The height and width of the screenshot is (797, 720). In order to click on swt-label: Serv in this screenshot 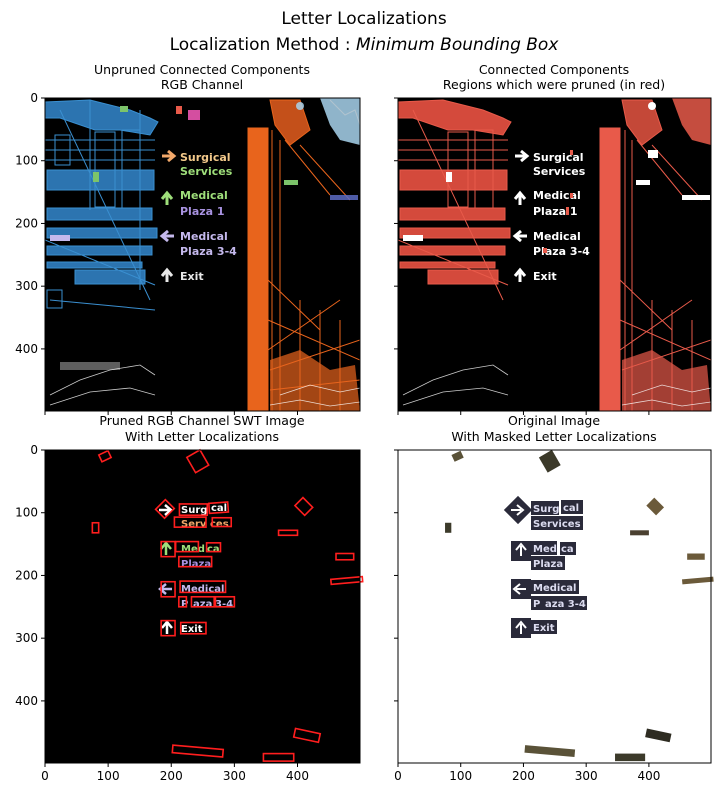, I will do `click(194, 524)`.